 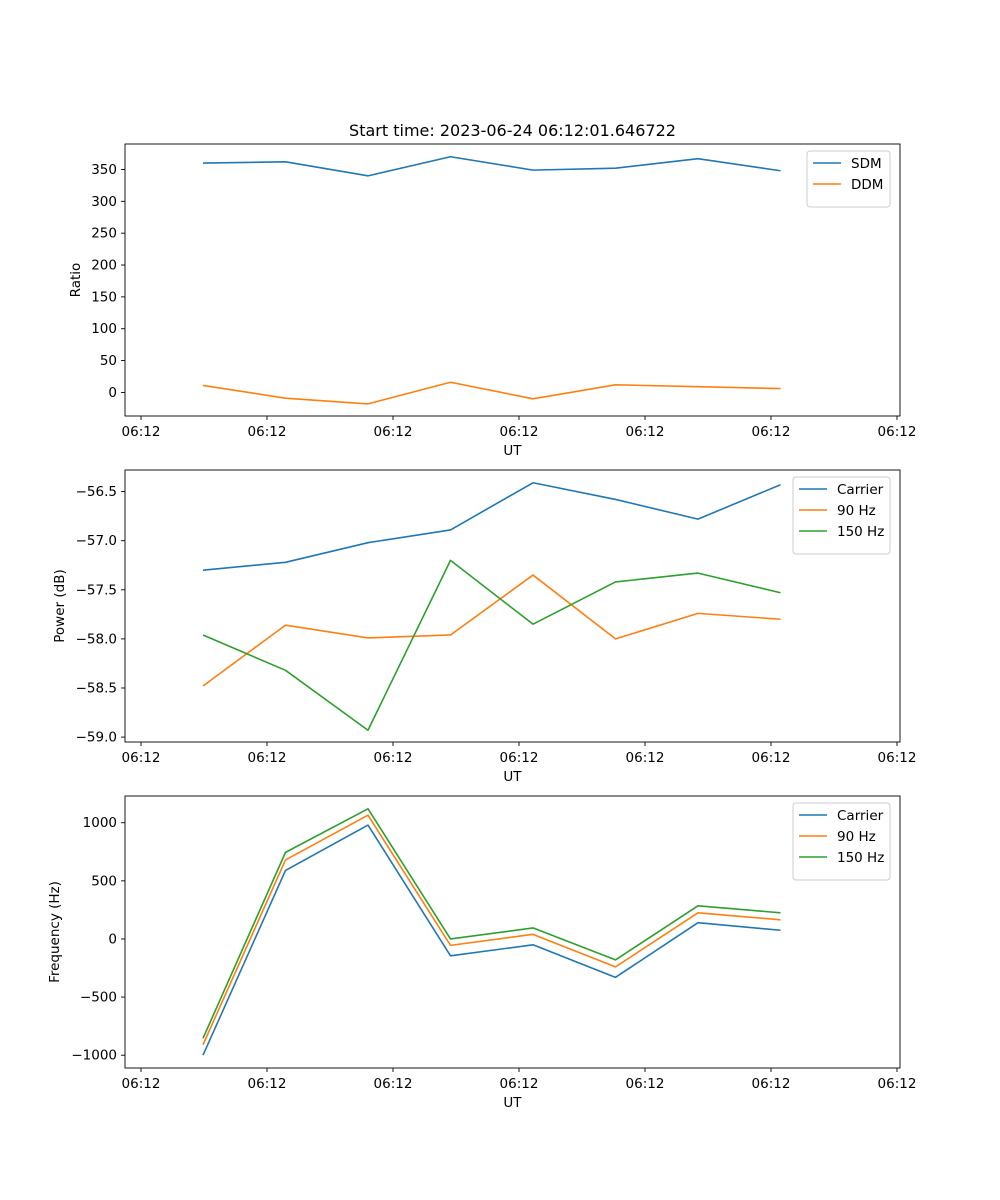 I want to click on y-tick-label: 250, so click(x=104, y=234).